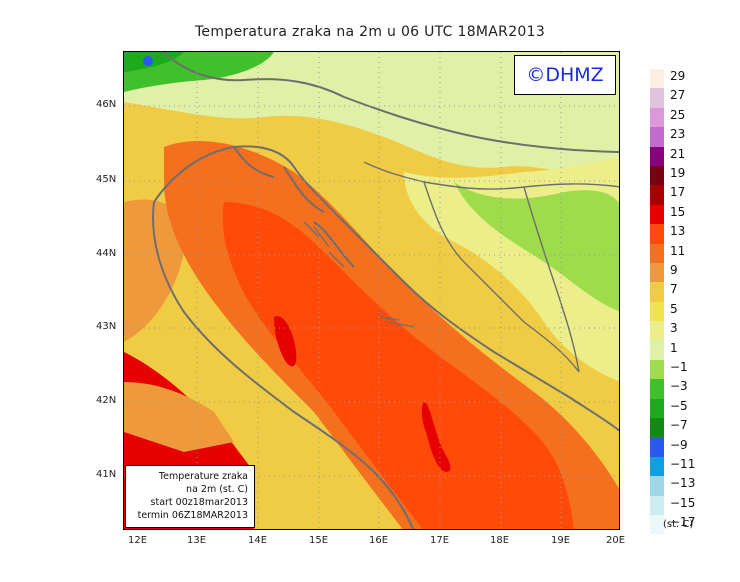  I want to click on legend-label: 7, so click(674, 289).